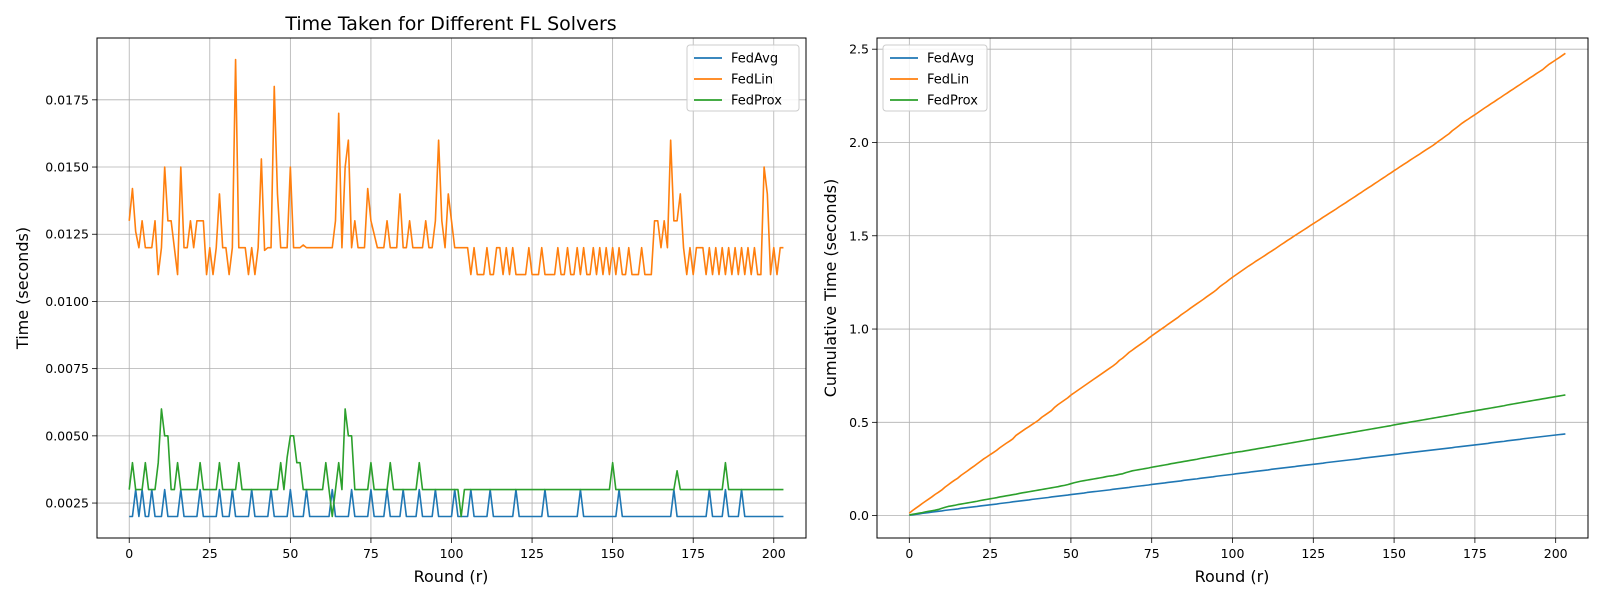 Image resolution: width=1600 pixels, height=600 pixels. What do you see at coordinates (859, 142) in the screenshot?
I see `y-tick-label: 2.0` at bounding box center [859, 142].